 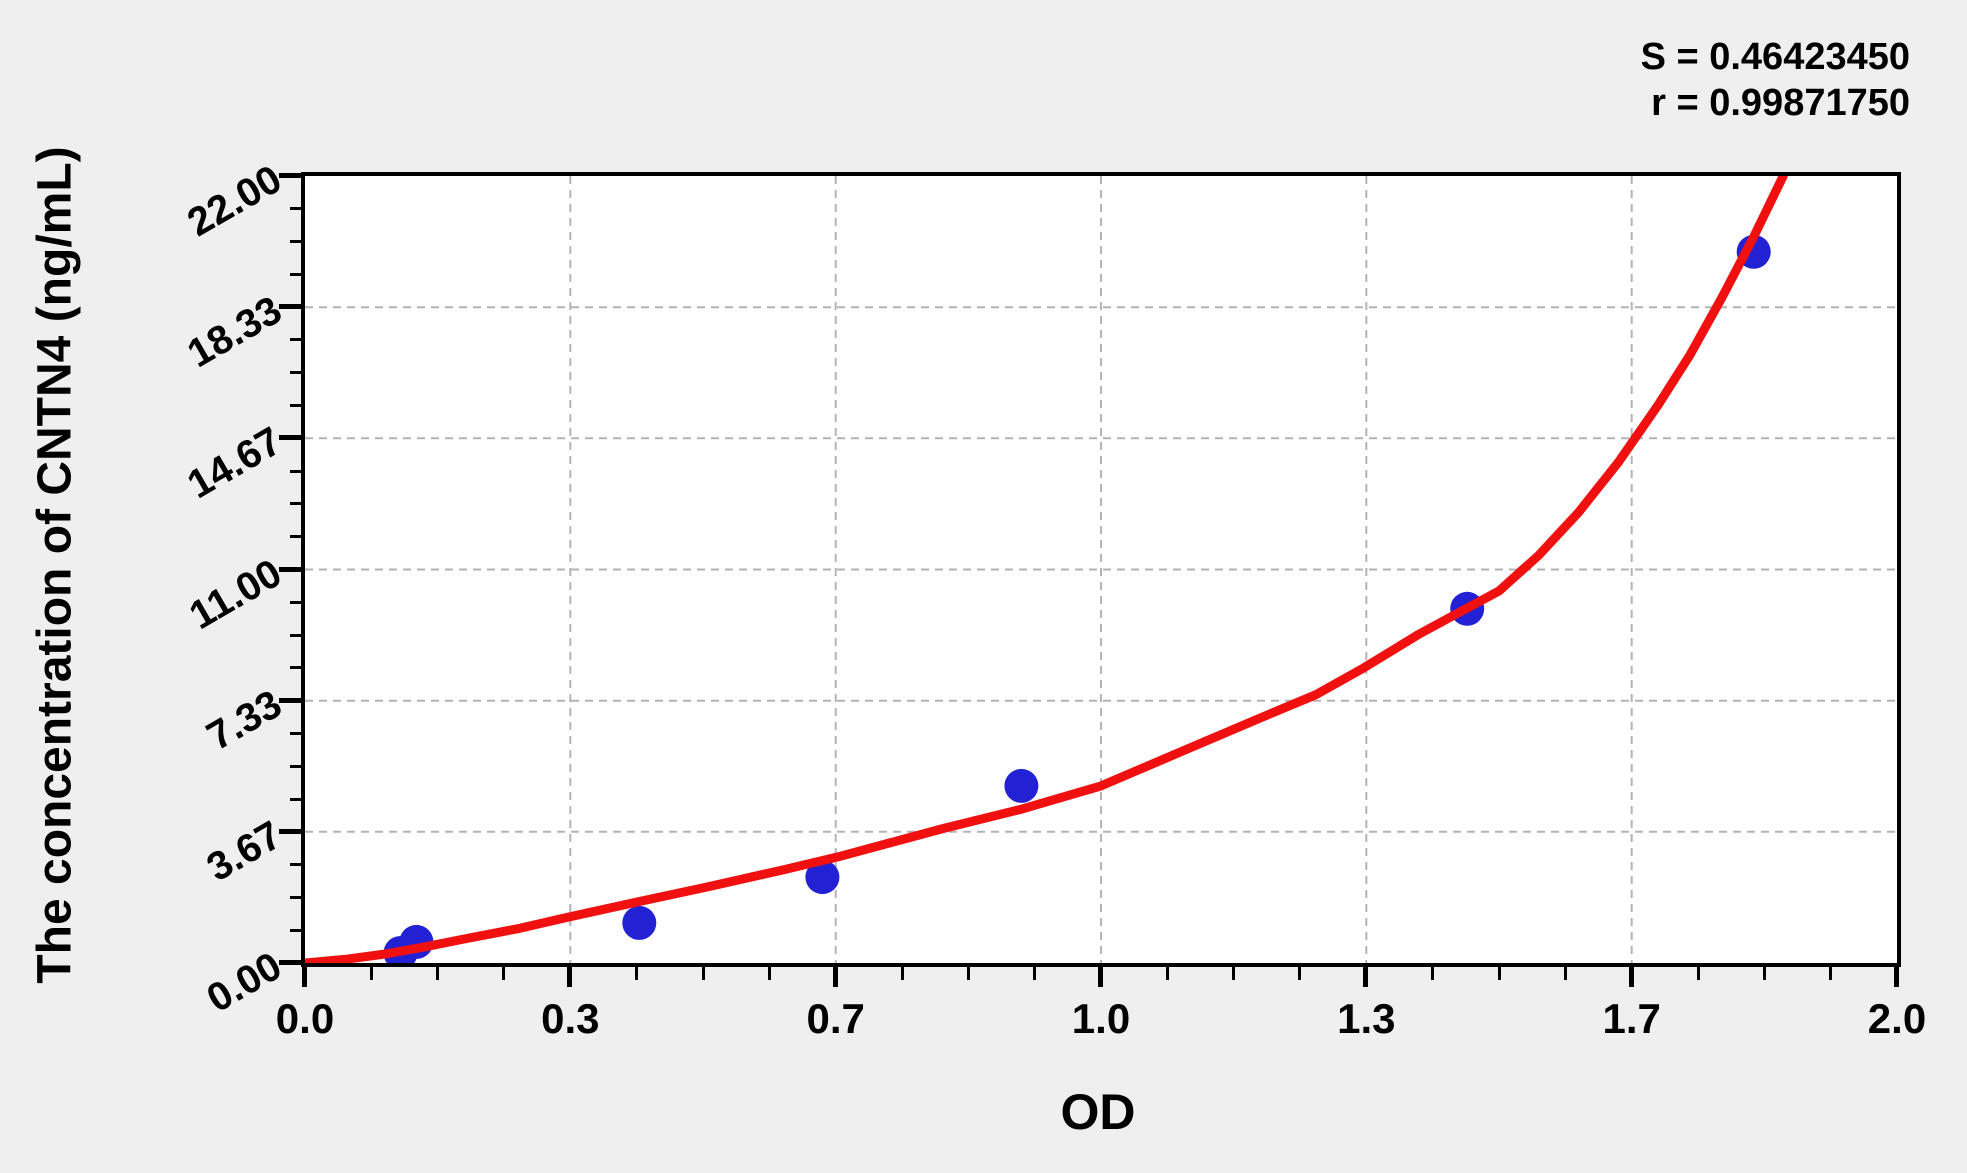 What do you see at coordinates (234, 201) in the screenshot?
I see `y-axis-tick-label: 22.00` at bounding box center [234, 201].